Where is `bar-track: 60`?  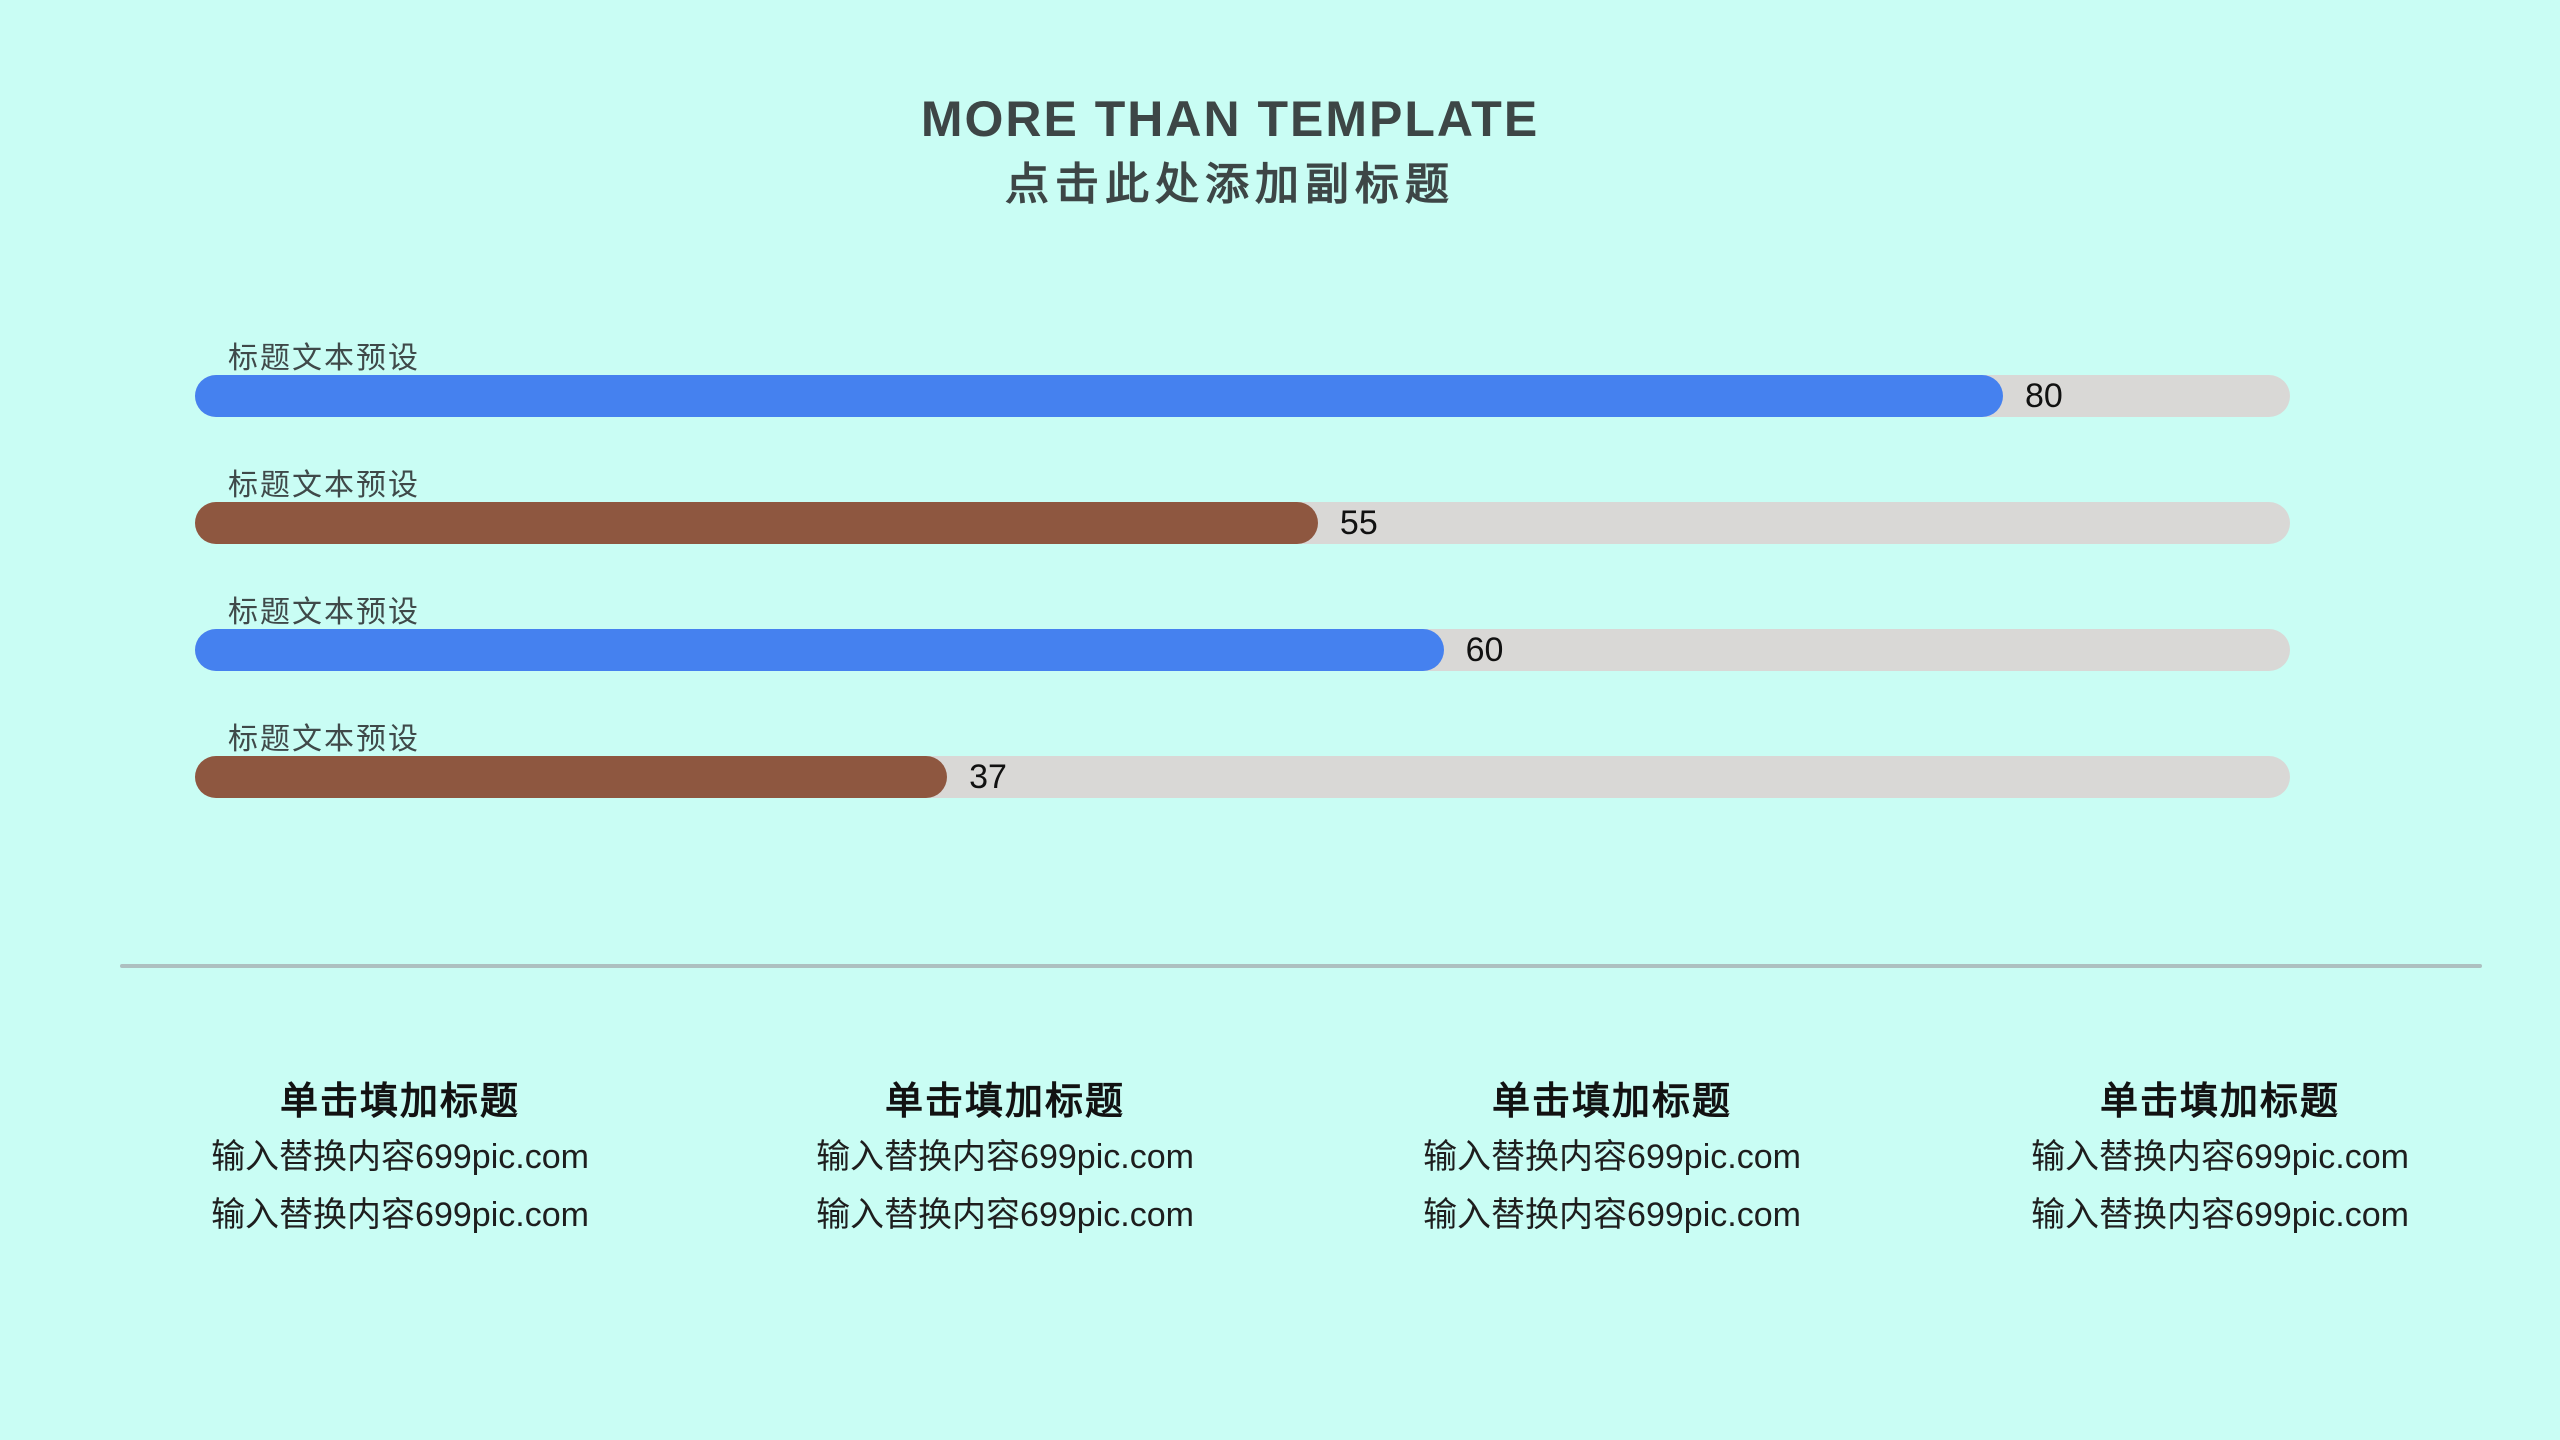
bar-track: 60 is located at coordinates (1242, 650).